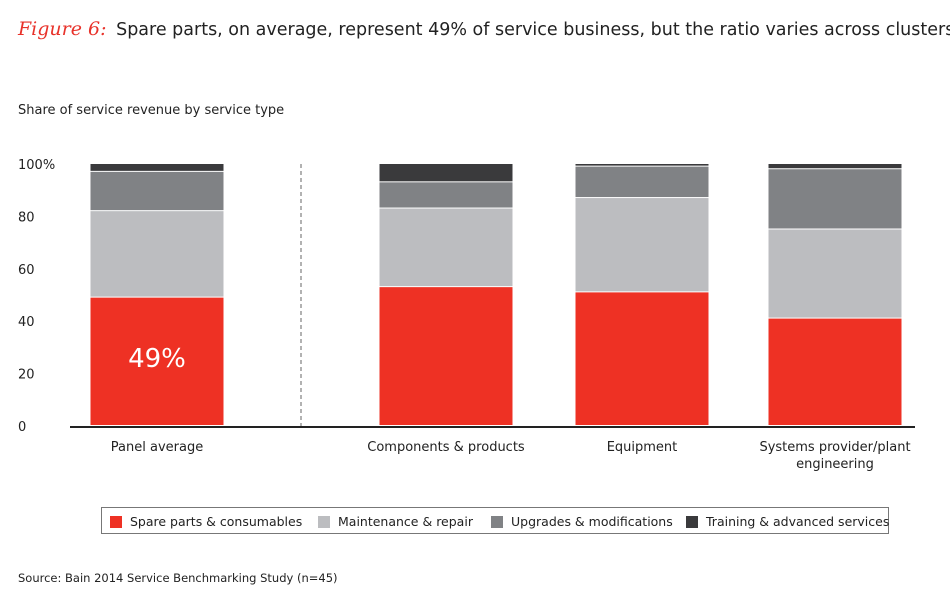 The image size is (950, 601). I want to click on y-tick-label: 100%, so click(36, 165).